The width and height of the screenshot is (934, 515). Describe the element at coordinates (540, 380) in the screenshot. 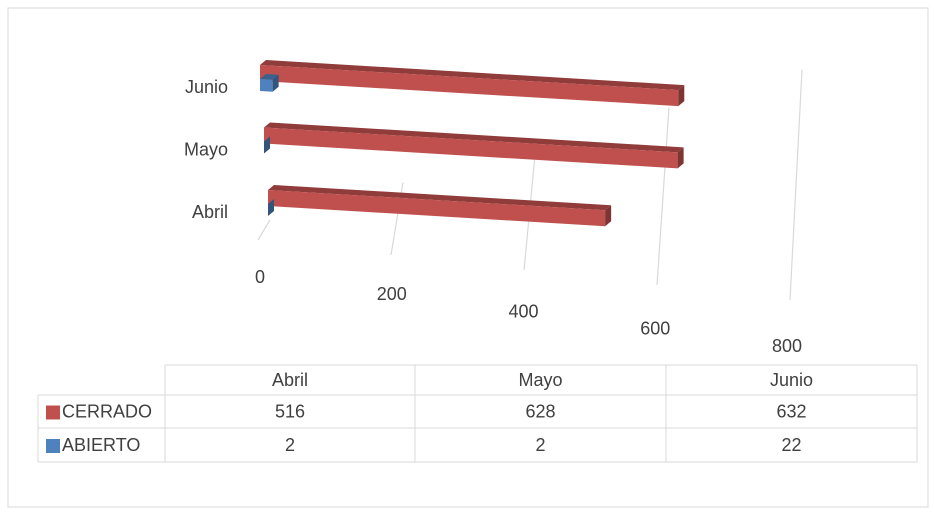

I see `table-header: Mayo` at that location.